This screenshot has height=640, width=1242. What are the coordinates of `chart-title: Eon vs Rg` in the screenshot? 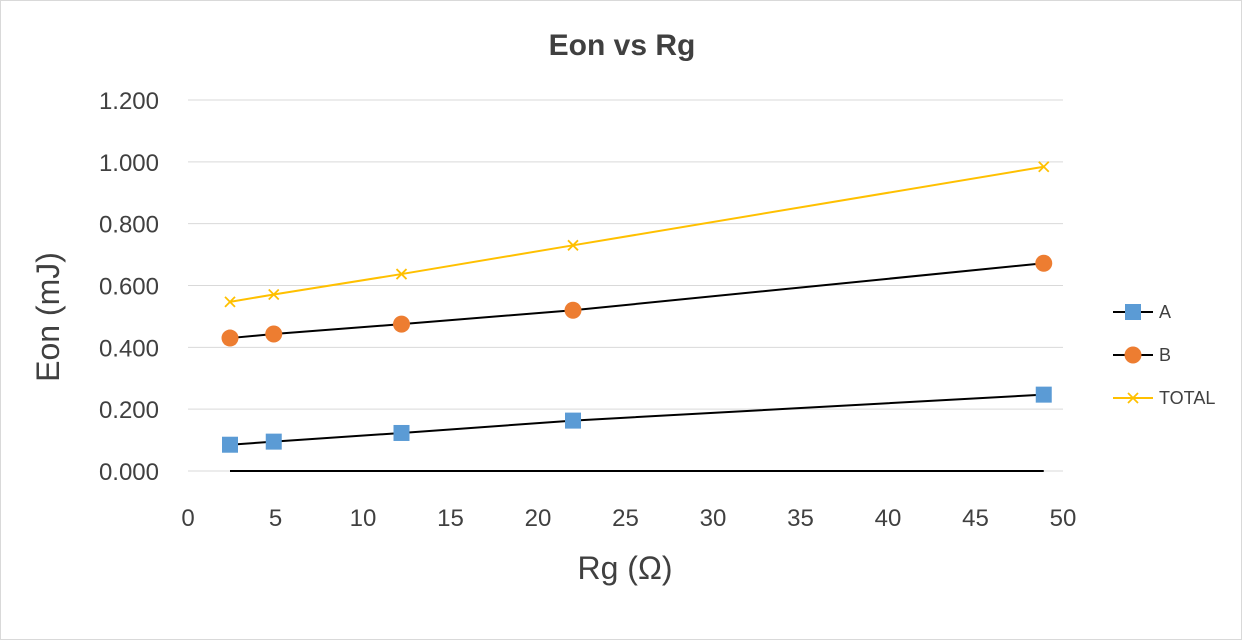 It's located at (622, 45).